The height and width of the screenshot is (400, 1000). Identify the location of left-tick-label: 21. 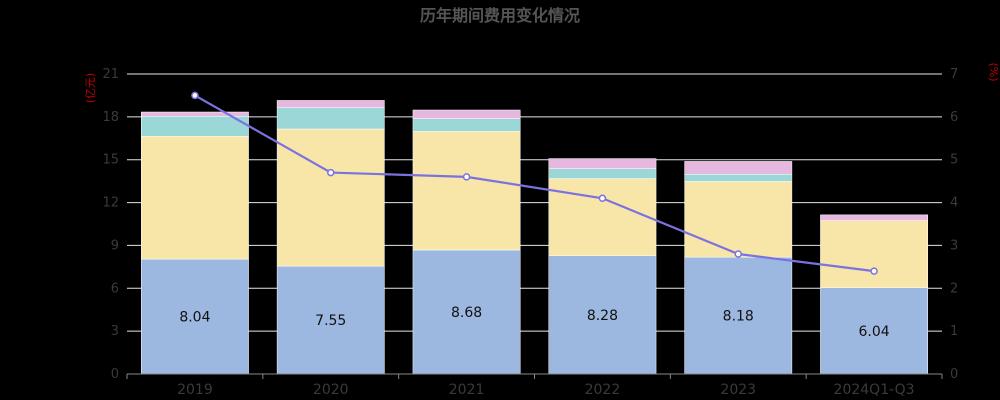
(110, 74).